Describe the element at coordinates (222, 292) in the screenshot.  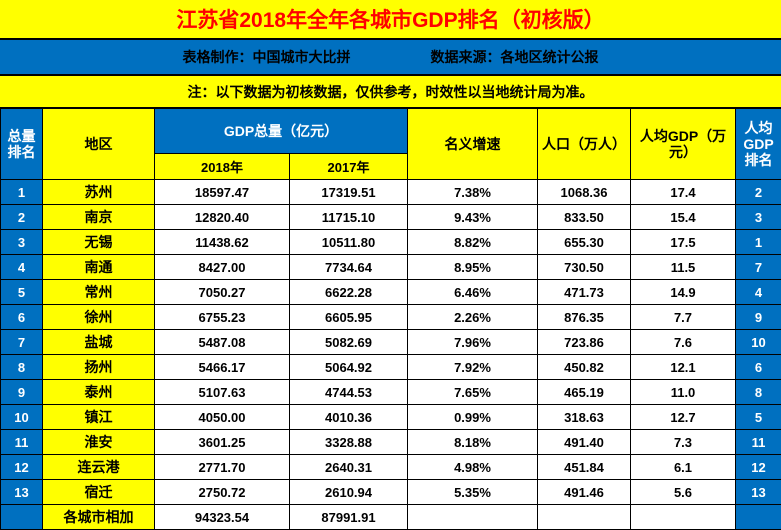
I see `gdp-2018-cell: 7050.27` at that location.